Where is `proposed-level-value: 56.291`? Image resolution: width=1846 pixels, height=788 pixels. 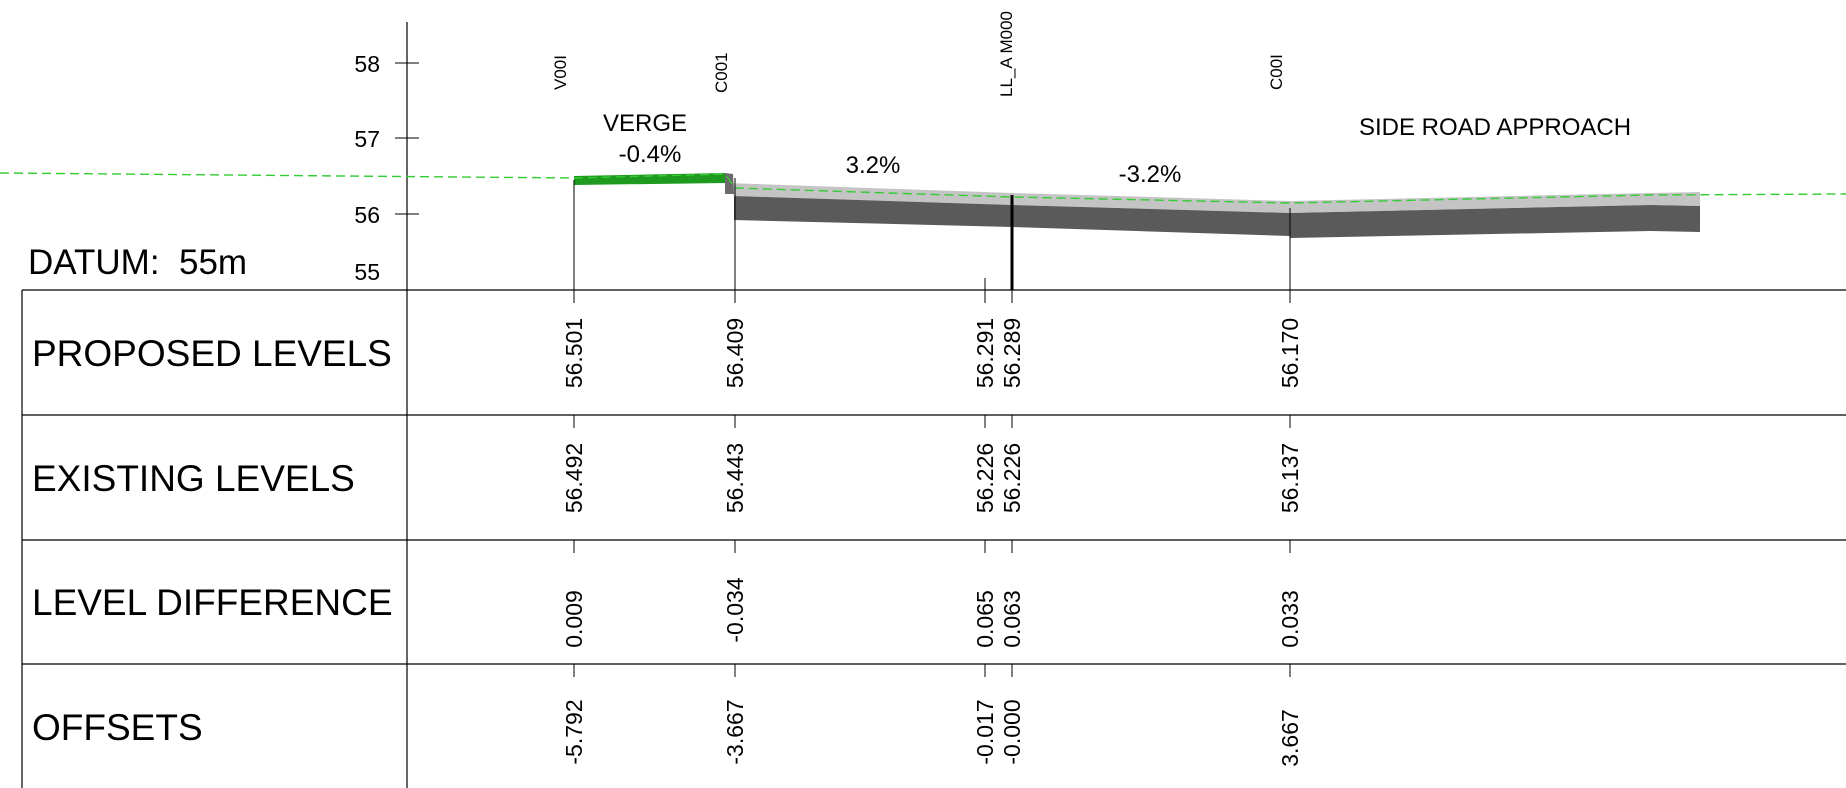 proposed-level-value: 56.291 is located at coordinates (985, 353).